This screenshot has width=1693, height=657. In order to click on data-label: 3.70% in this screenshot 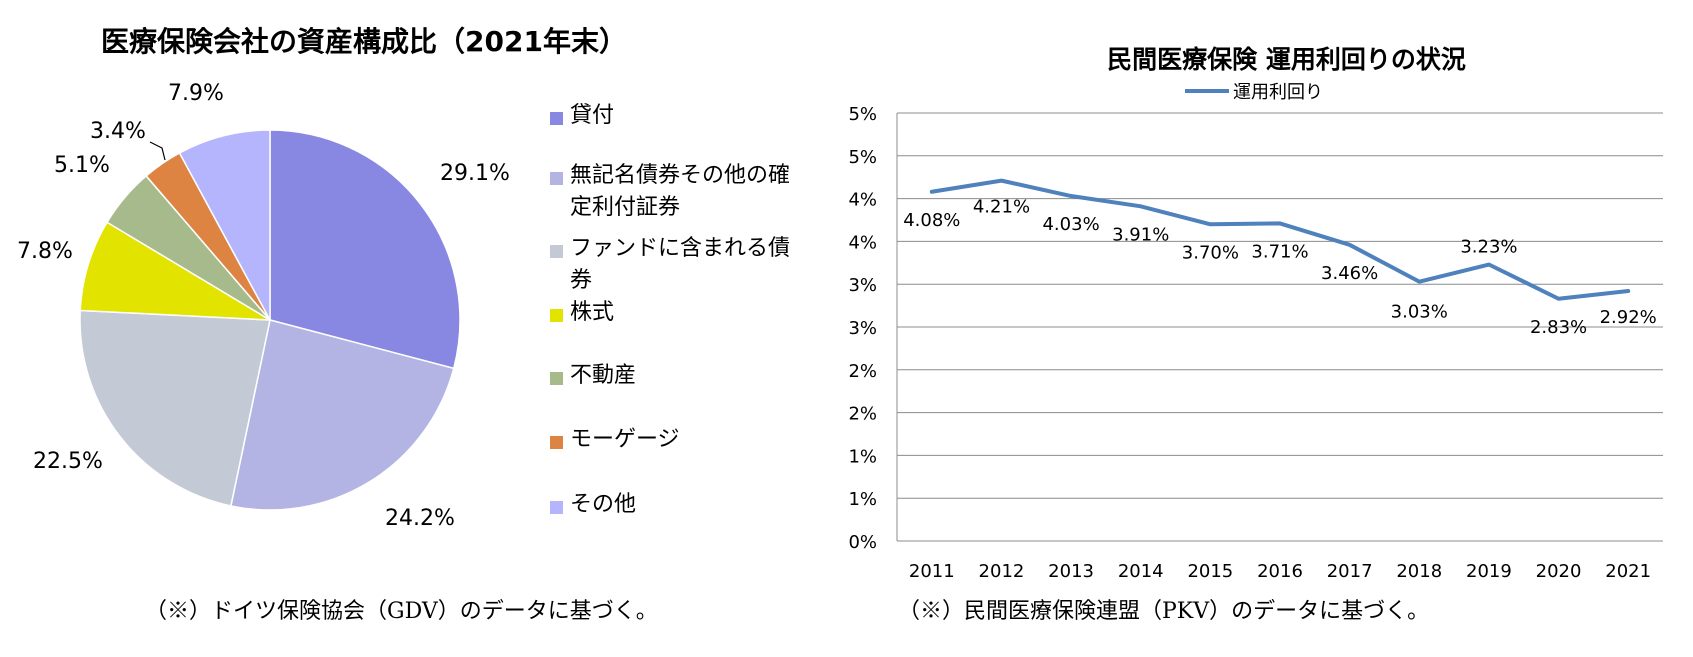, I will do `click(1210, 252)`.